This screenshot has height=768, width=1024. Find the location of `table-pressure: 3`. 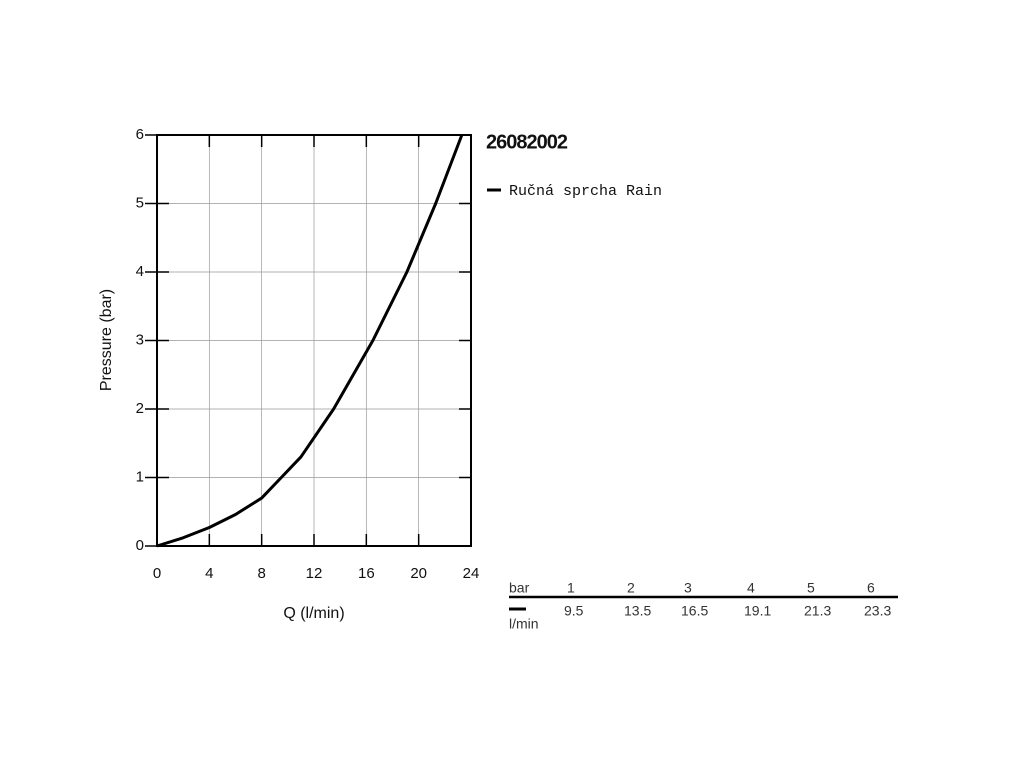

table-pressure: 3 is located at coordinates (688, 588).